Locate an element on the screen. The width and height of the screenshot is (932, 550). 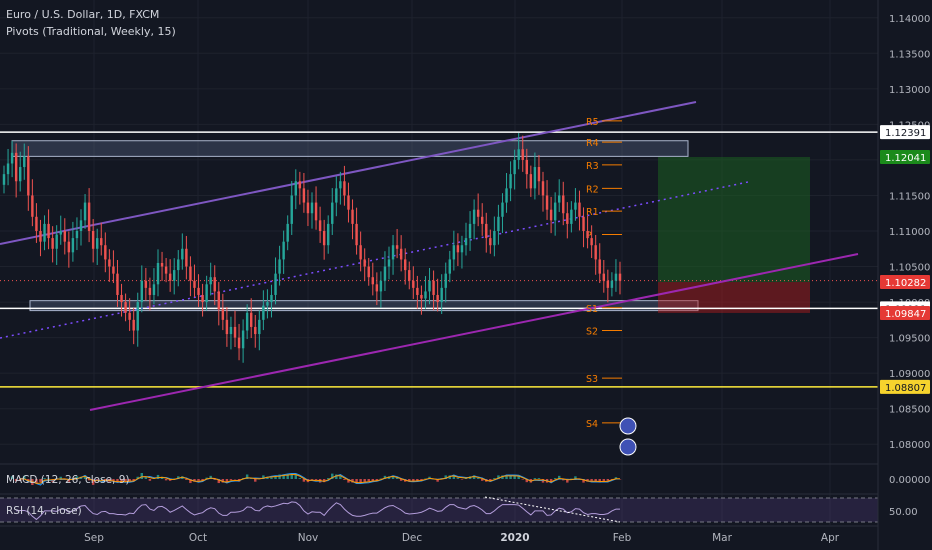
pivots-legend: Pivots (Traditional, Weekly, 15) is located at coordinates (91, 31).